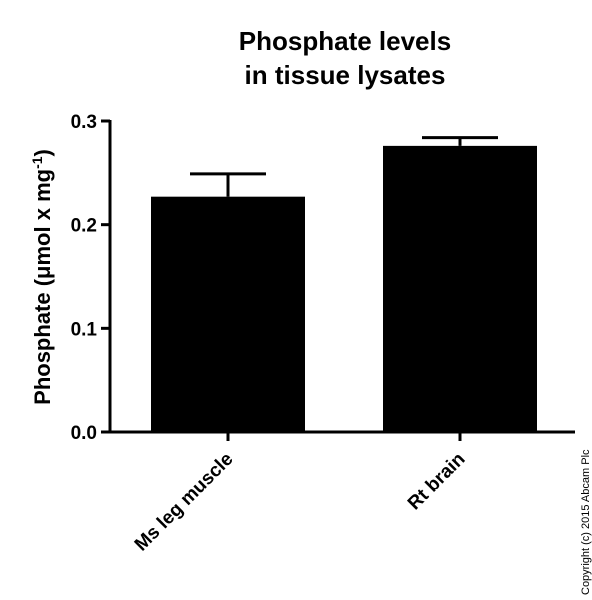 This screenshot has height=600, width=592. Describe the element at coordinates (42, 271) in the screenshot. I see `y-label-mu: μ` at that location.